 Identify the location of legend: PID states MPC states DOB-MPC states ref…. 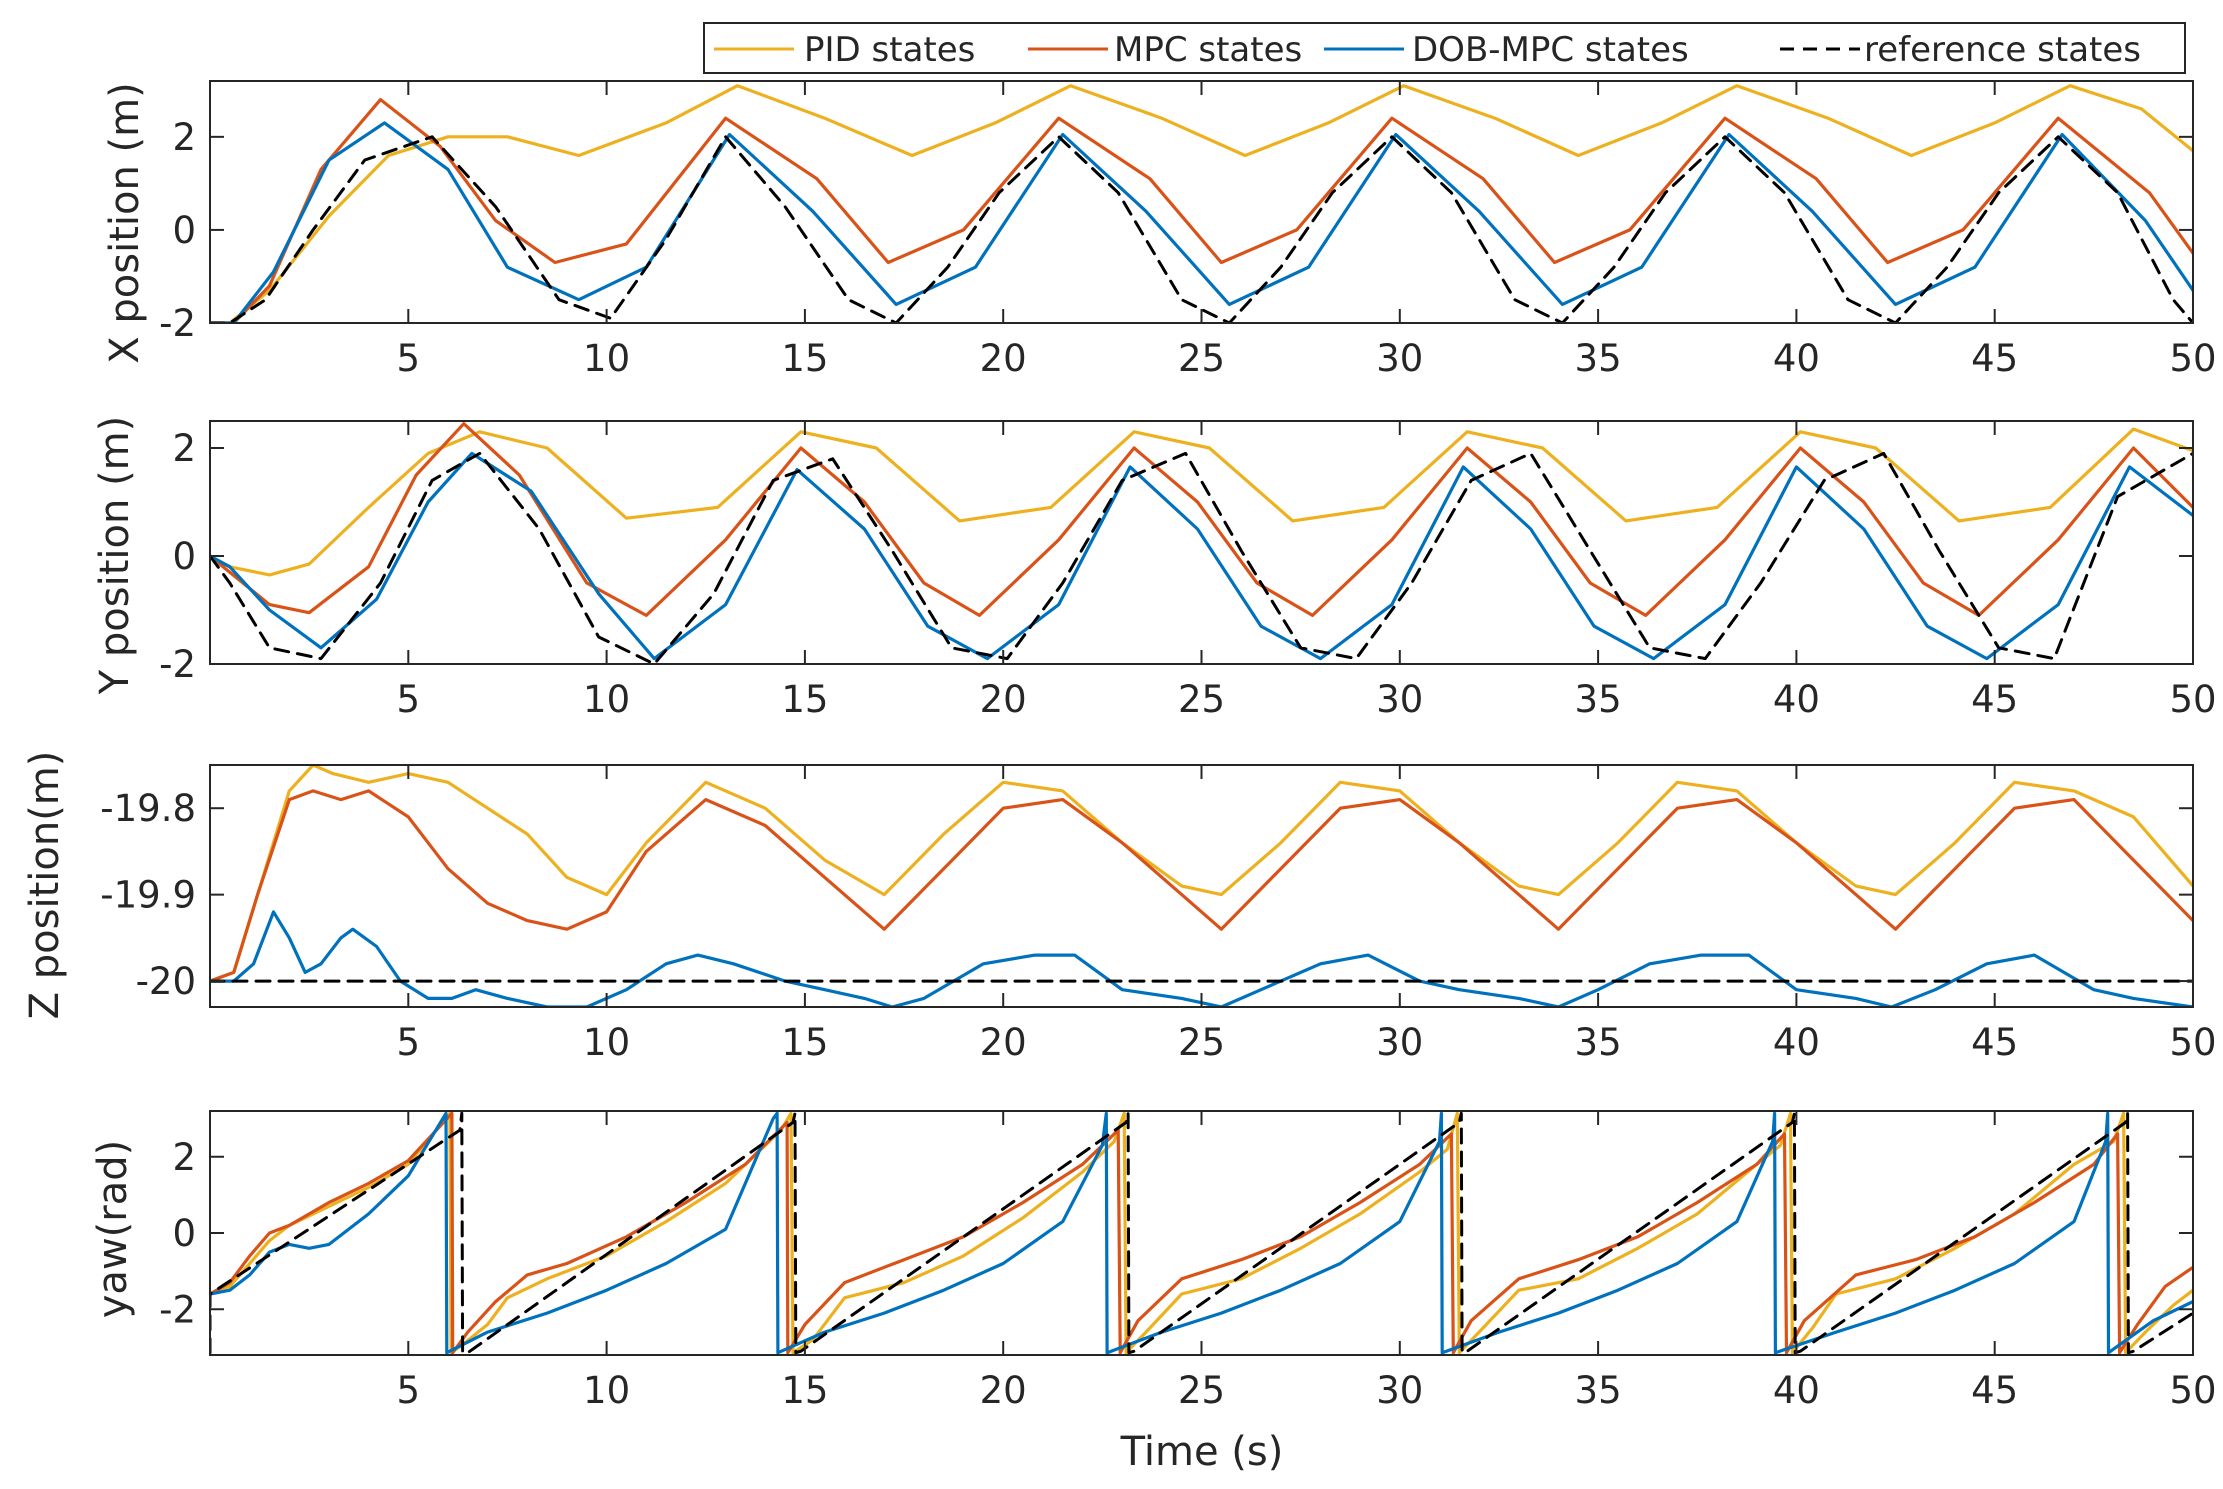
(1444, 48).